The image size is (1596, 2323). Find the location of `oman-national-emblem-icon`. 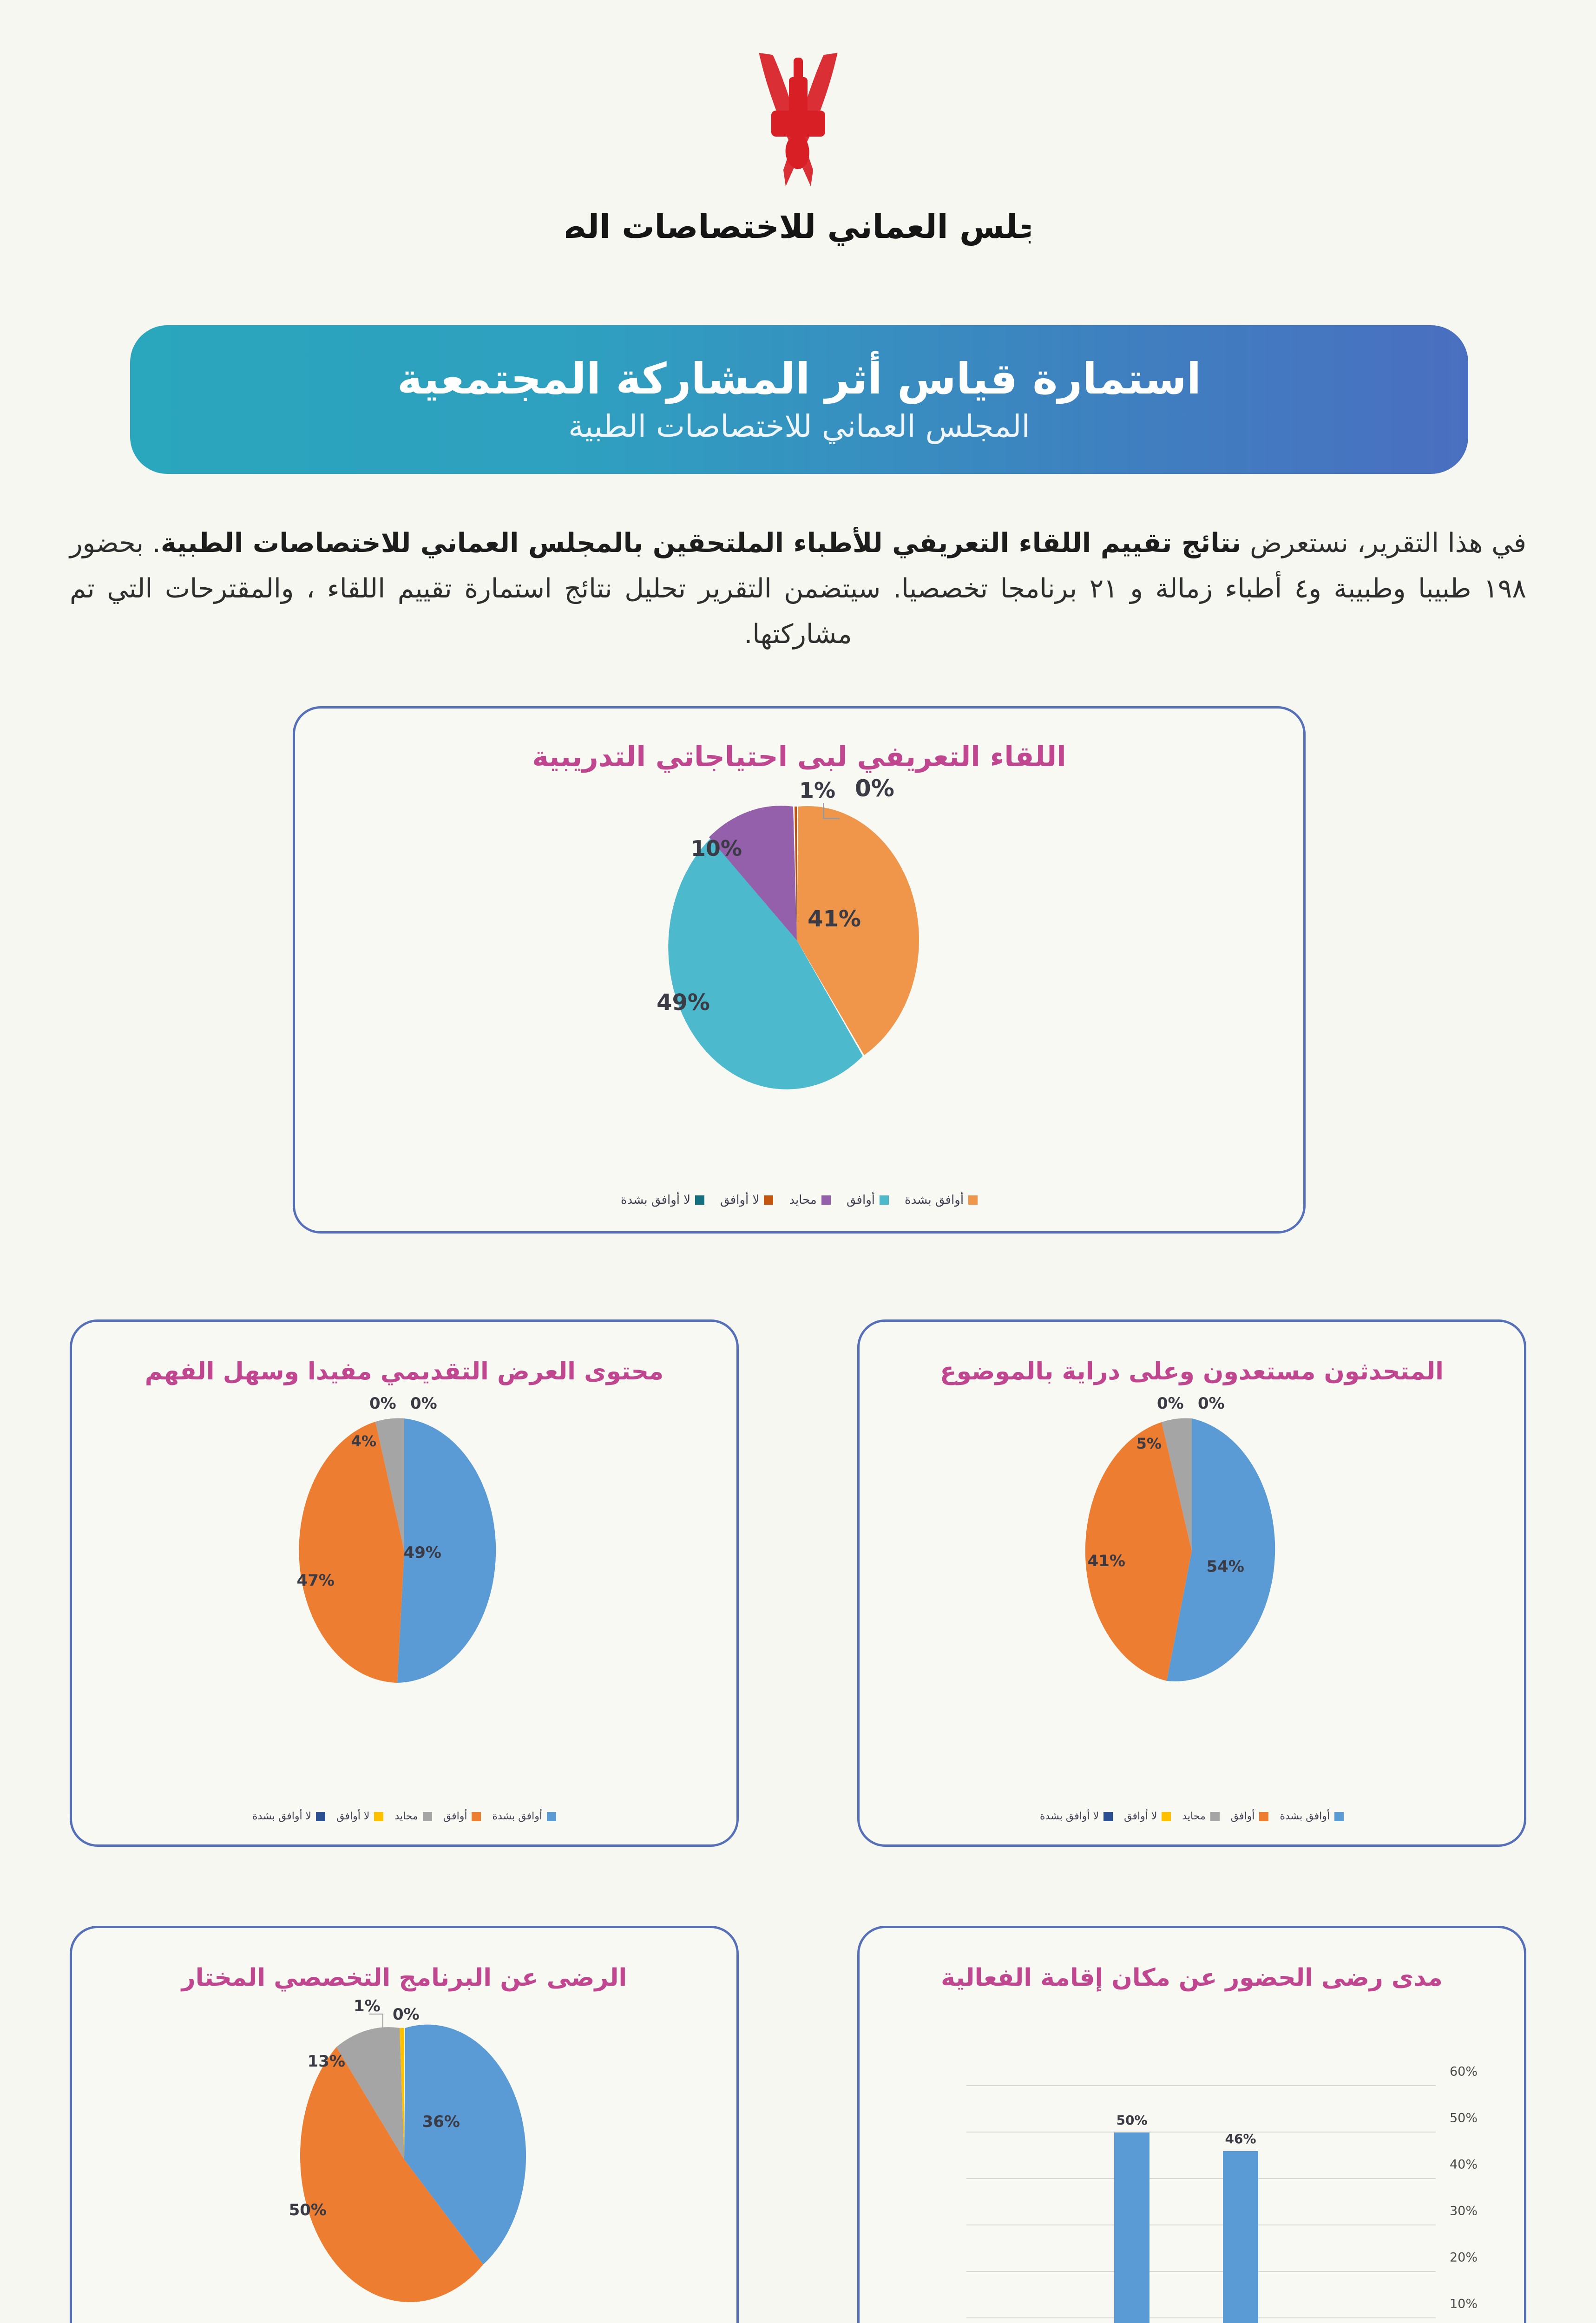

oman-national-emblem-icon is located at coordinates (798, 119).